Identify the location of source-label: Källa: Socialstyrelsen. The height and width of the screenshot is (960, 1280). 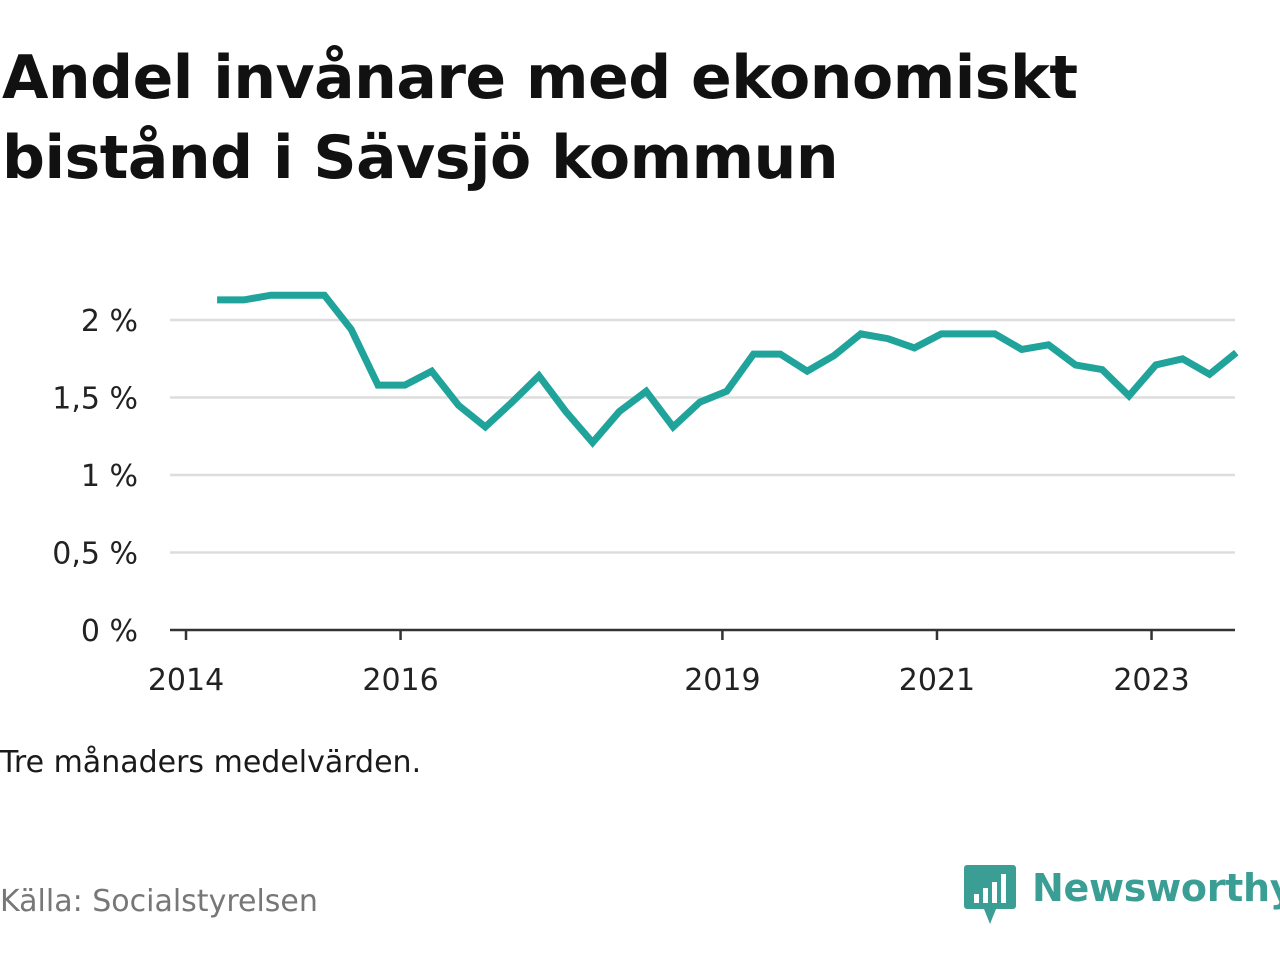
(159, 901).